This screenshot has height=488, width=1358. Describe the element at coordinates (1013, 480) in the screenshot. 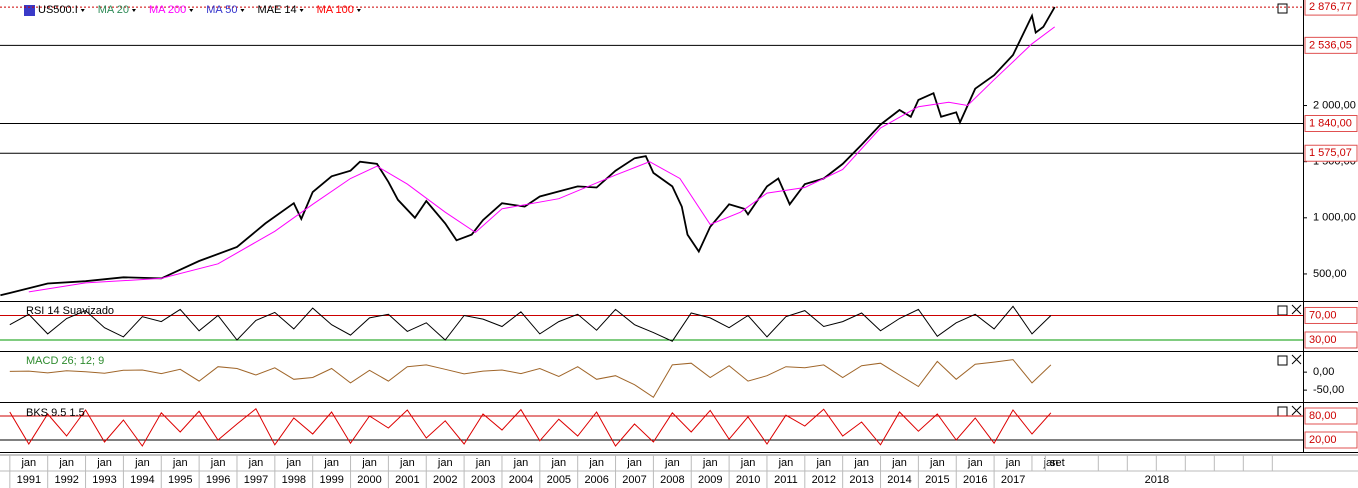

I see `x-tick-label: 2017` at that location.